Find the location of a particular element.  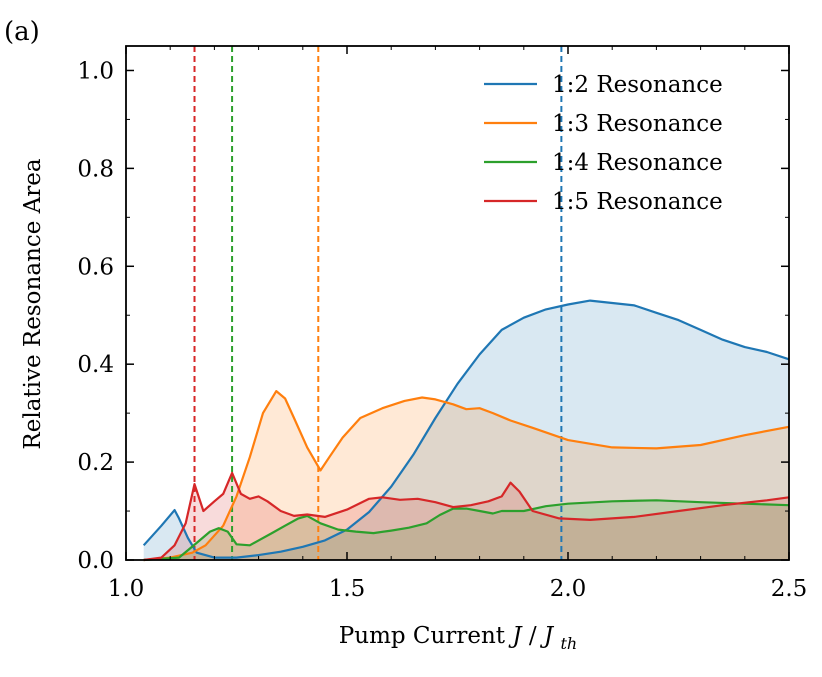

x-axis-label: Pump Current J / J th is located at coordinates (458, 638).